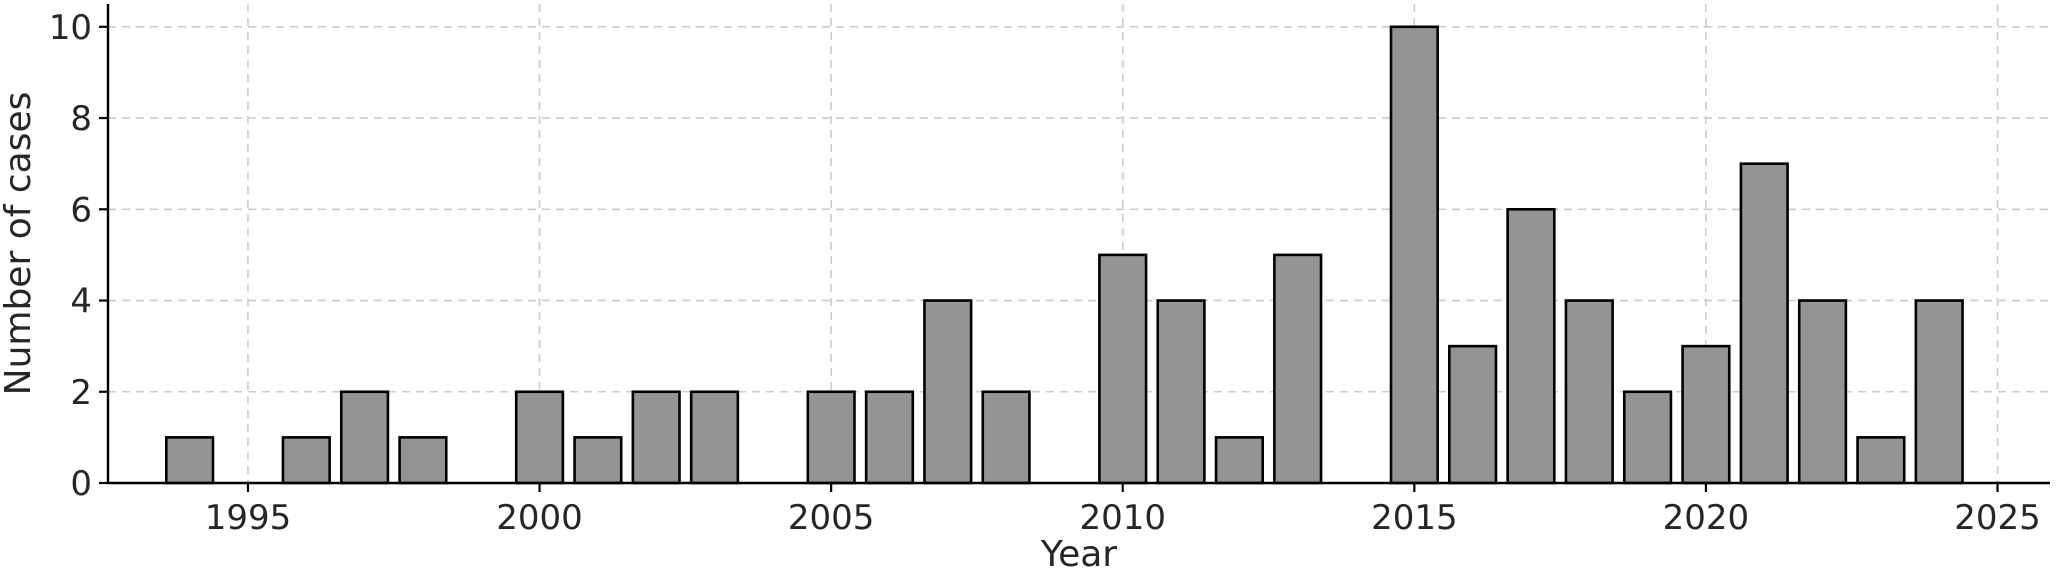  I want to click on bar-2008, so click(1006, 437).